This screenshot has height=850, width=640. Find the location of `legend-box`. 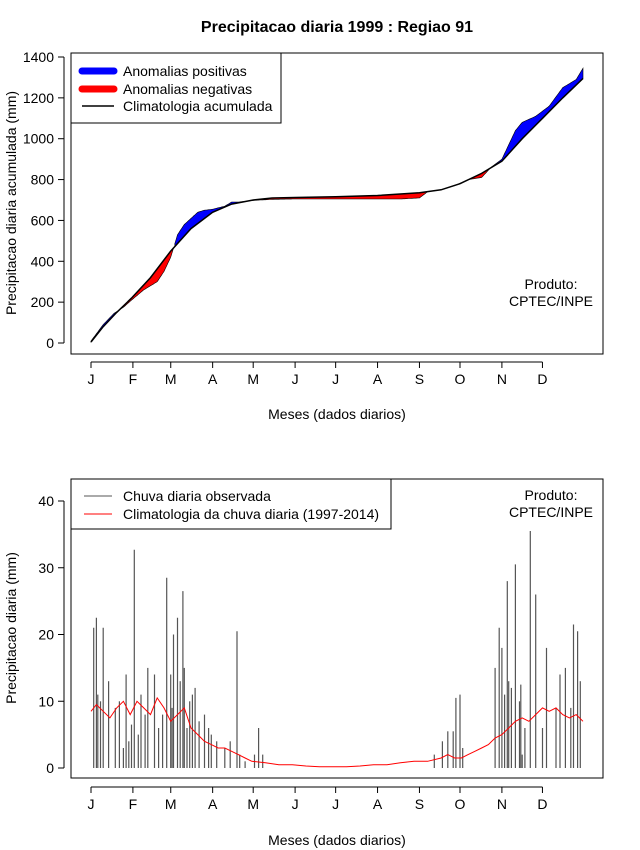

legend-box is located at coordinates (231, 504).